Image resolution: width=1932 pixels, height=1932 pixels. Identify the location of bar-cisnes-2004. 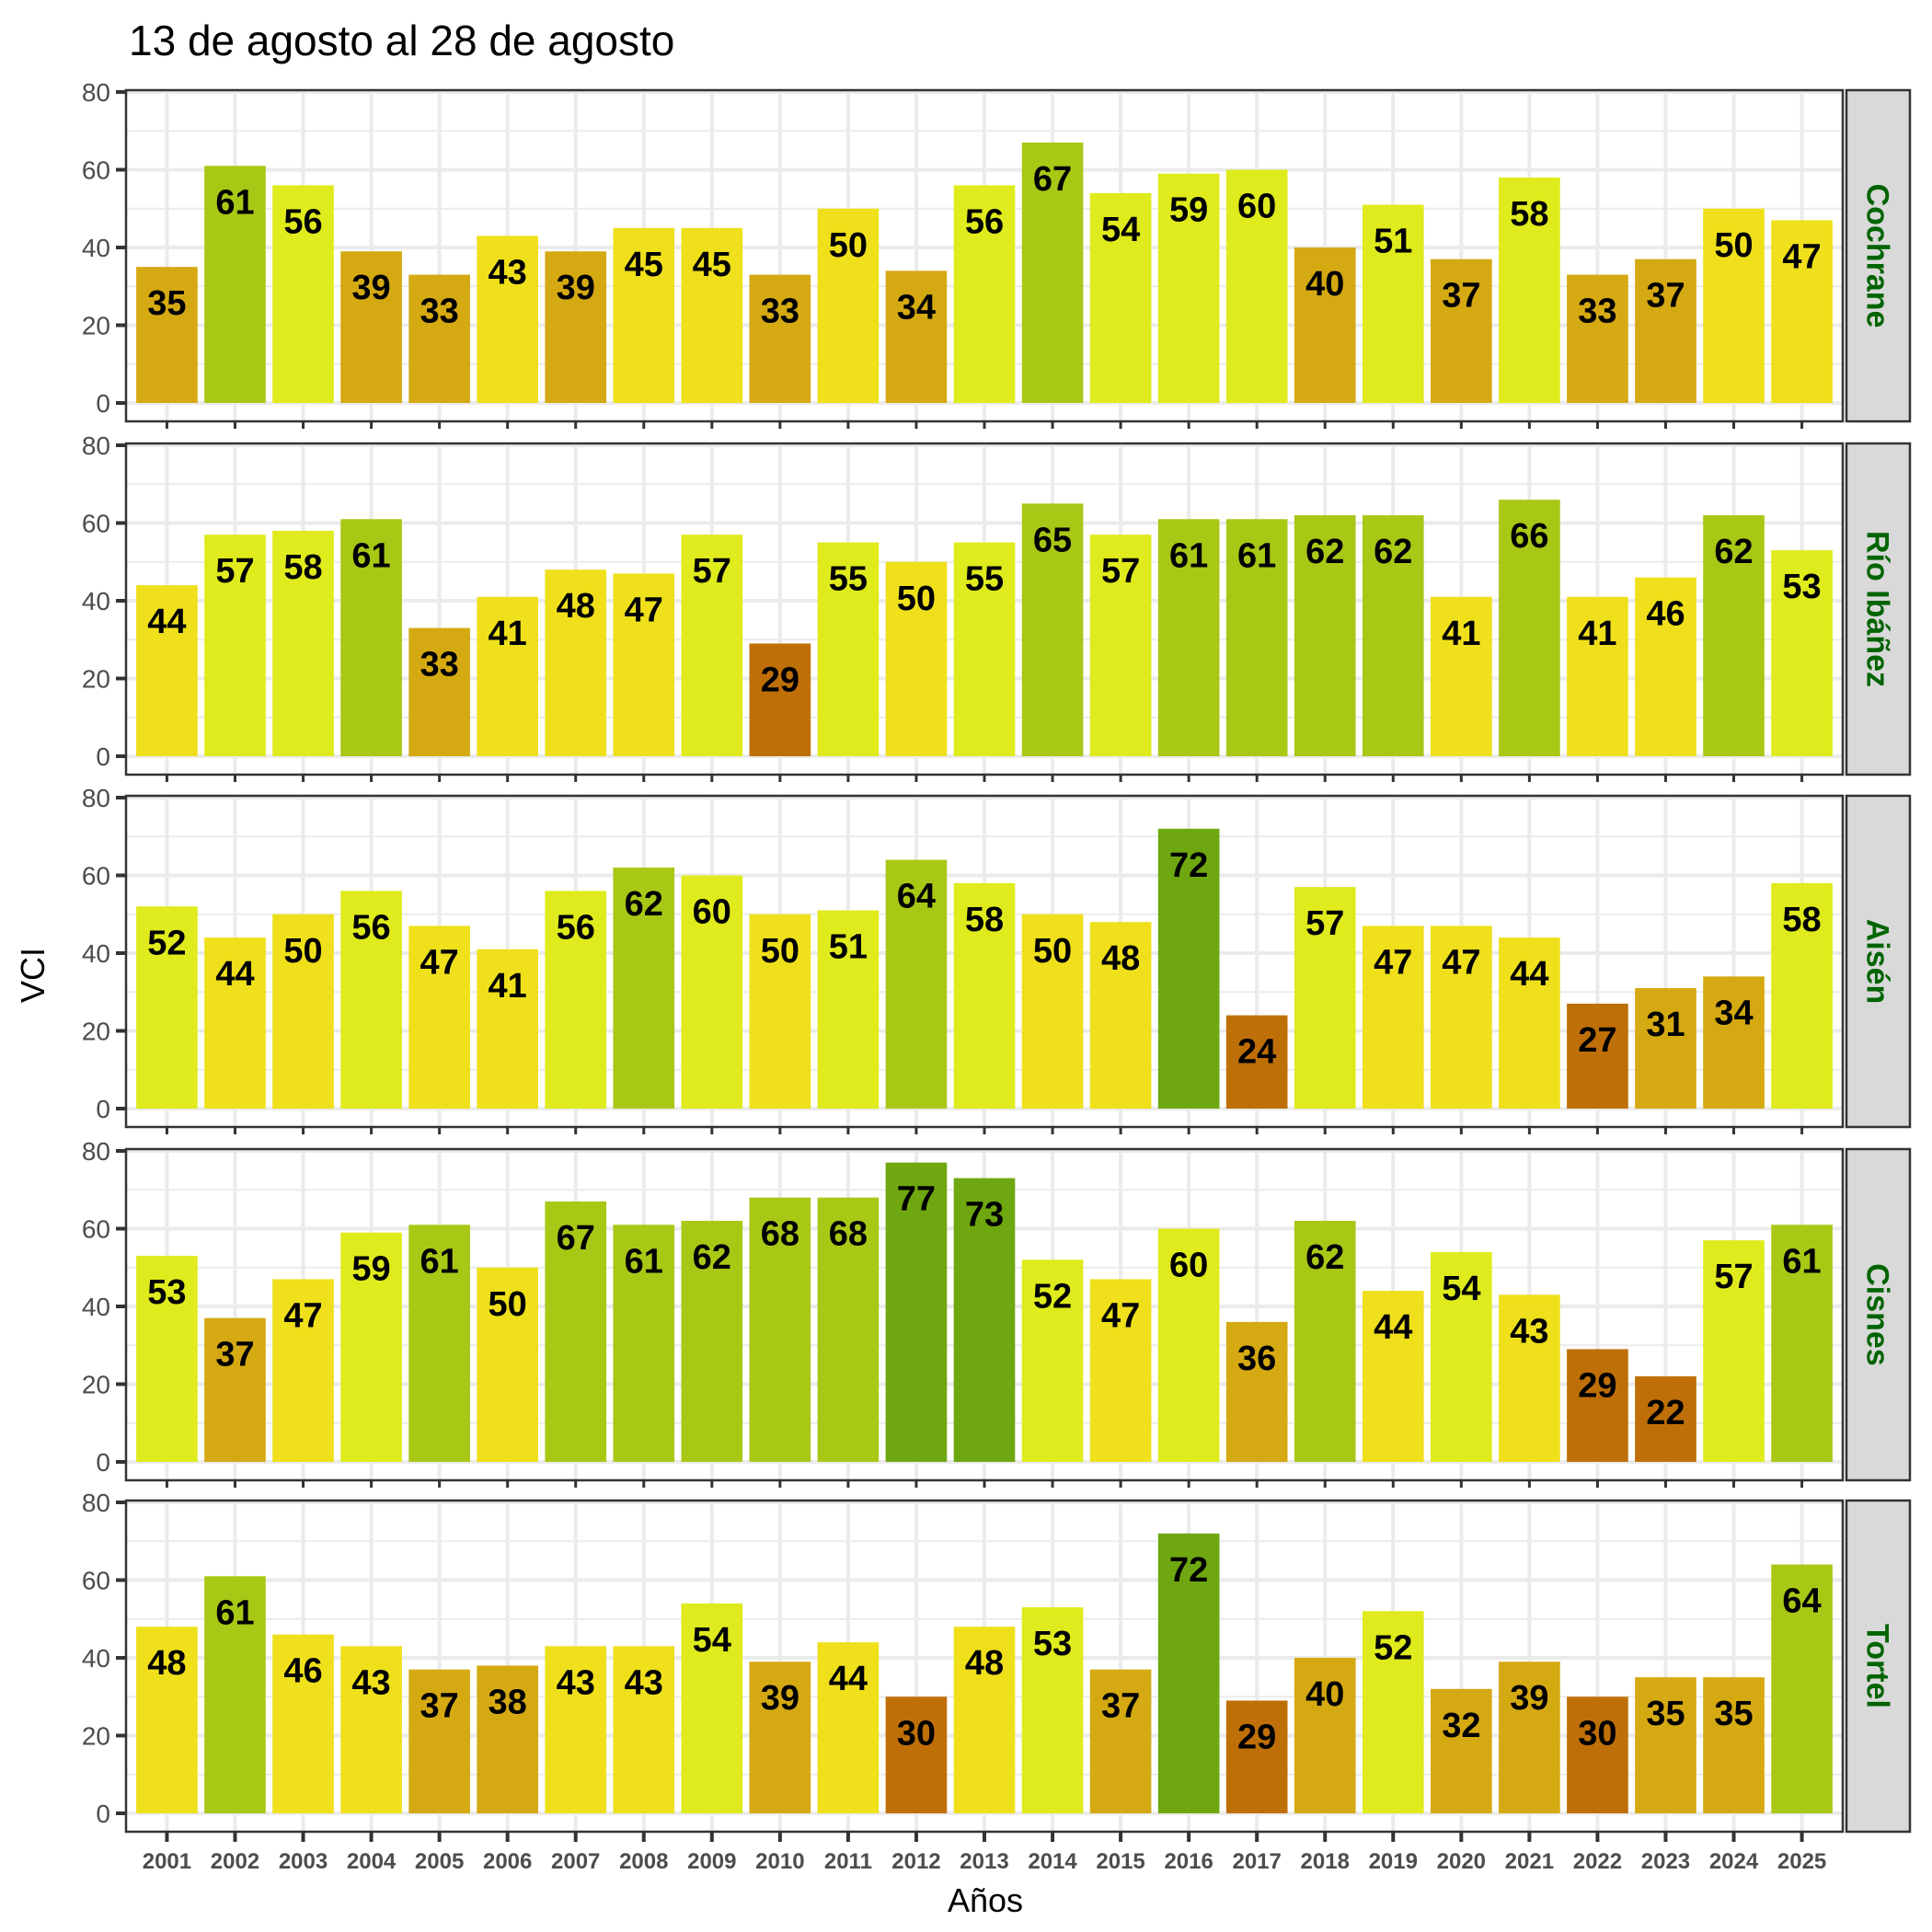
(371, 1347).